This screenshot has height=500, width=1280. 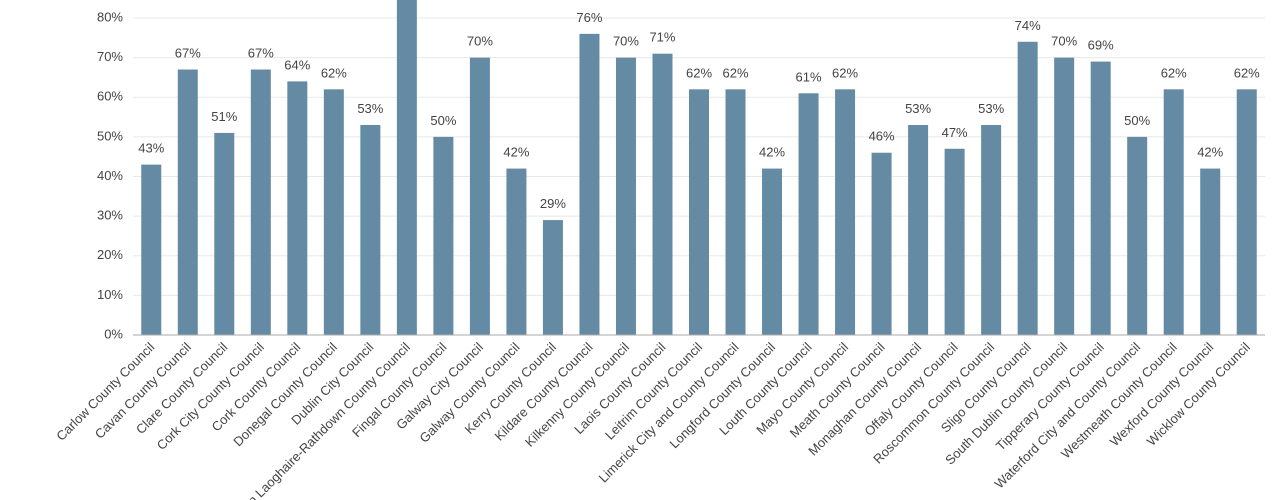 What do you see at coordinates (110, 56) in the screenshot?
I see `y-tick-label: 70%` at bounding box center [110, 56].